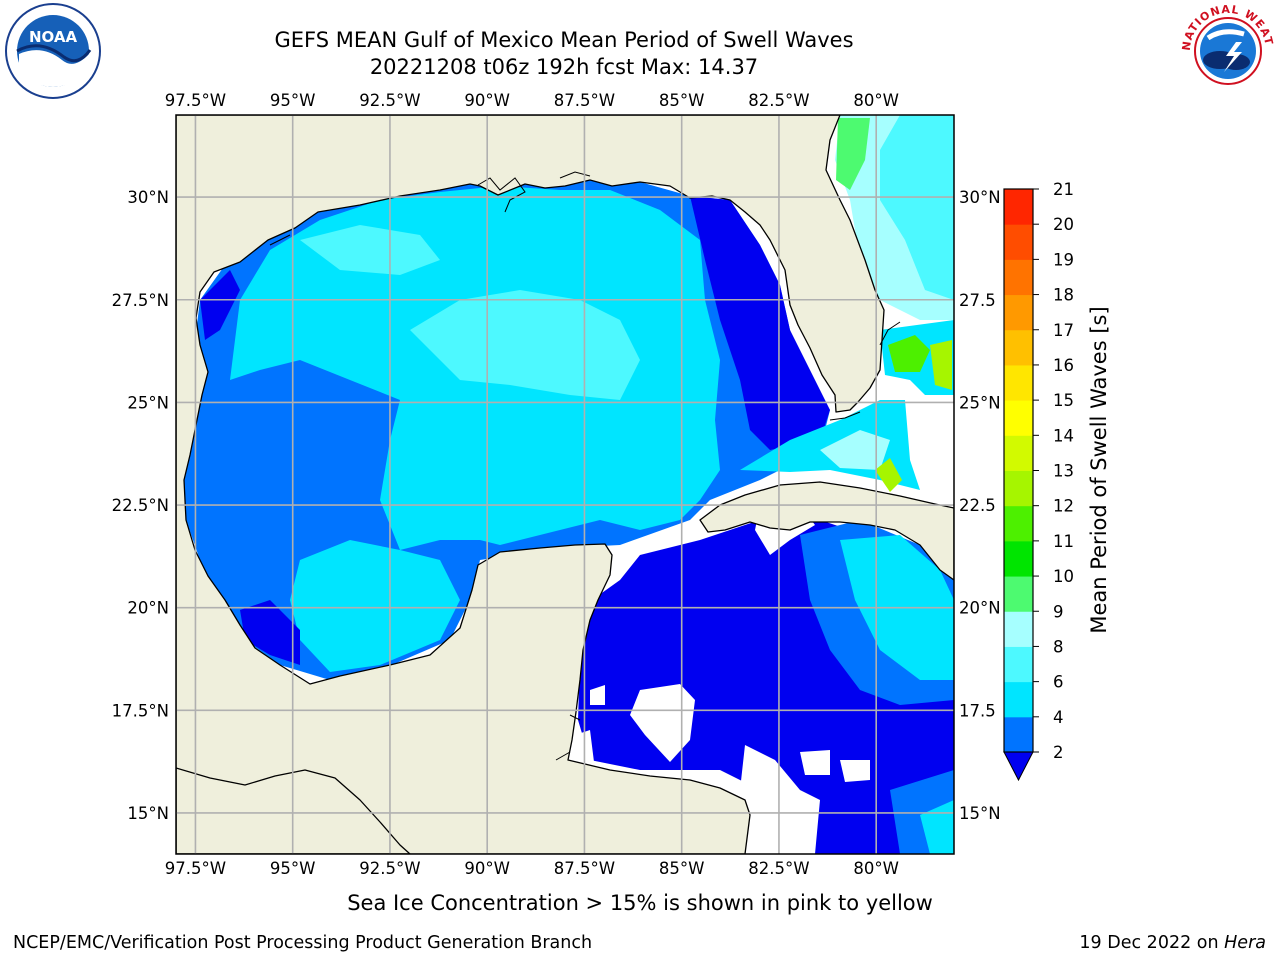 The image size is (1280, 960). What do you see at coordinates (220, 305) in the screenshot?
I see `gulf-swell-under-2s-west` at bounding box center [220, 305].